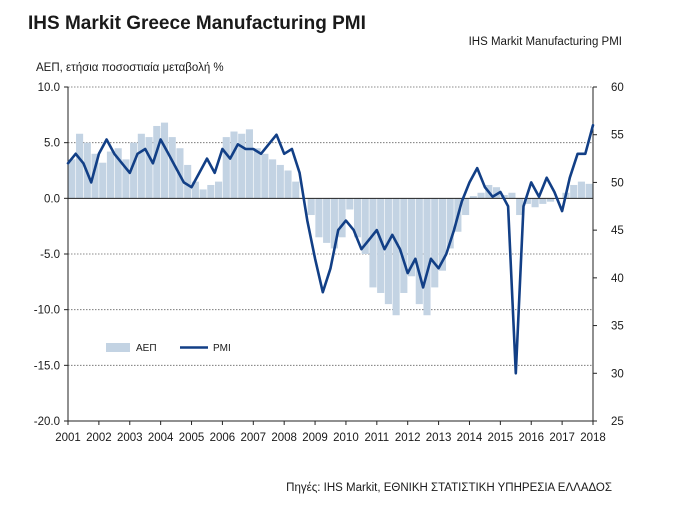  Describe the element at coordinates (617, 231) in the screenshot. I see `right-tick-label: 45` at that location.